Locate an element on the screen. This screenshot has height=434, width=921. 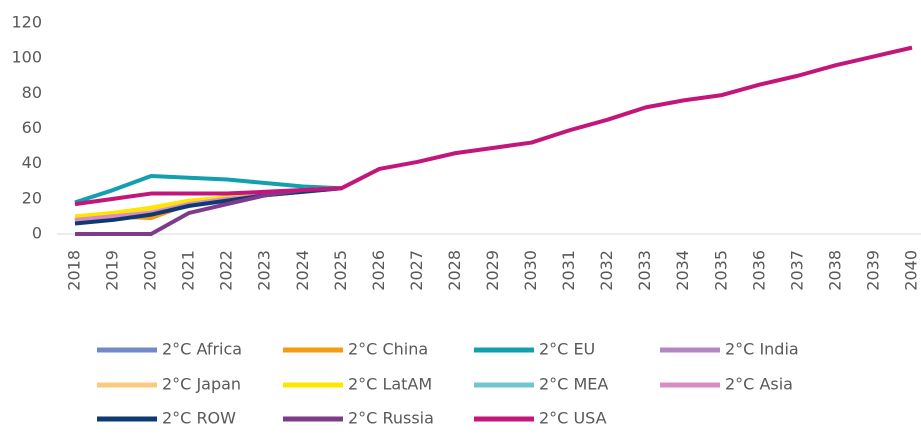
x-tick-label: 2020 is located at coordinates (150, 270).